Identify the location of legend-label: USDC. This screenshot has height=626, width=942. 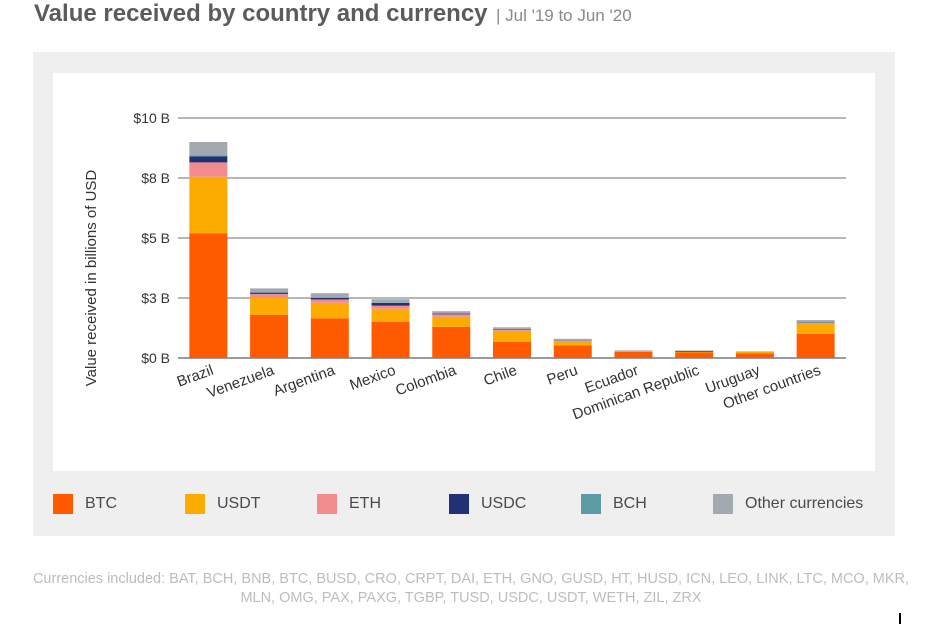
(504, 503).